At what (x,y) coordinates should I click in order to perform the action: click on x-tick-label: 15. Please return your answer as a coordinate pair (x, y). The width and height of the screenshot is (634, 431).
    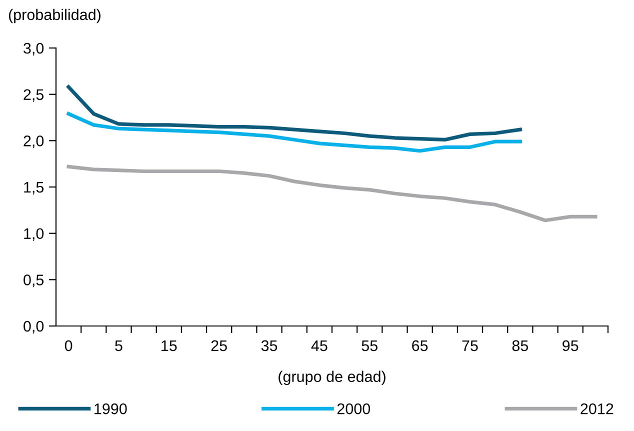
    Looking at the image, I should click on (169, 346).